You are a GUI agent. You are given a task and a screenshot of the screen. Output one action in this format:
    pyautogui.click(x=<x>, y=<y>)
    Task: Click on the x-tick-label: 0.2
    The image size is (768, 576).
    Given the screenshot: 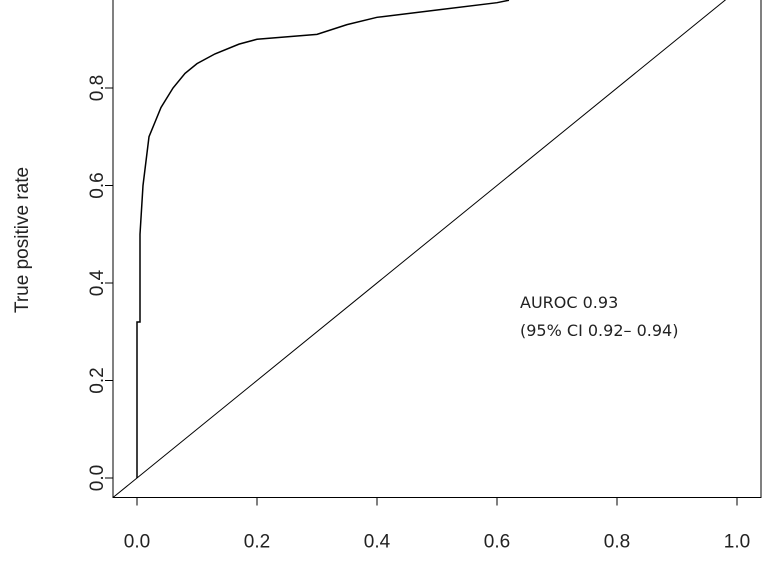 What is the action you would take?
    pyautogui.click(x=257, y=542)
    